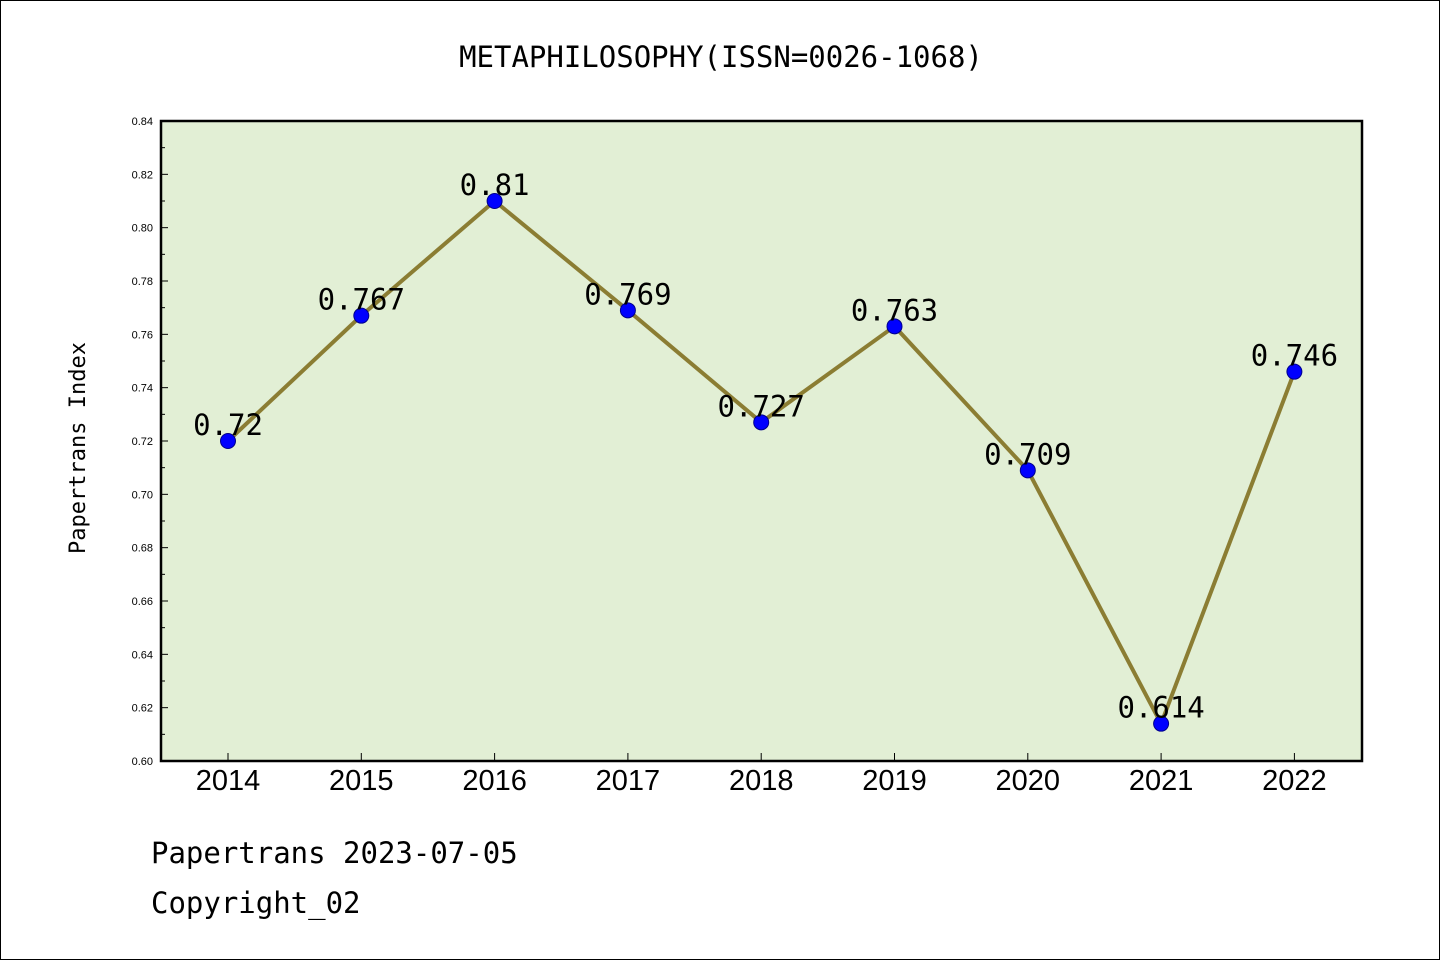  I want to click on data-label: 0.72, so click(228, 425).